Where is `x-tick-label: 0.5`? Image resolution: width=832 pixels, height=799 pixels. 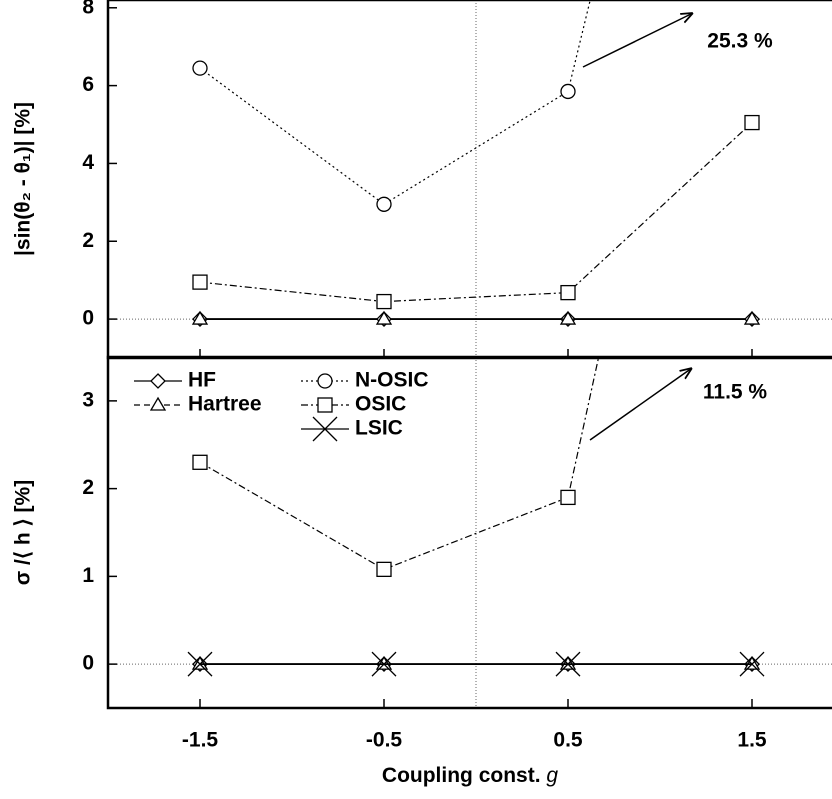 x-tick-label: 0.5 is located at coordinates (568, 740).